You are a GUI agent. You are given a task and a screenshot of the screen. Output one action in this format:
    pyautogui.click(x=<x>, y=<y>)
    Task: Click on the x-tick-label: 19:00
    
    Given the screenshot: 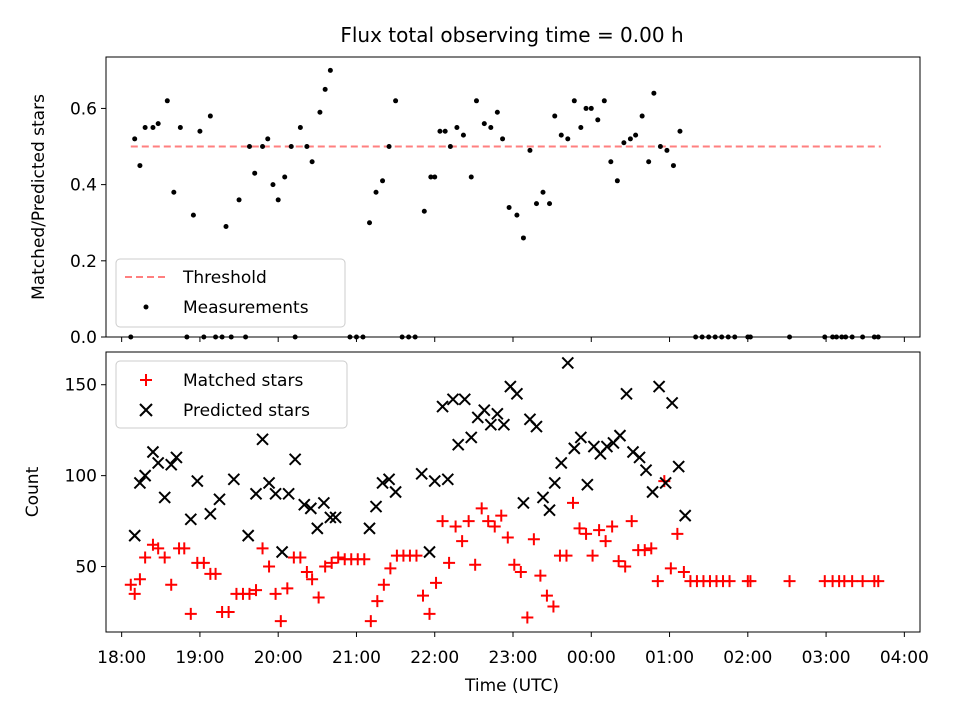 What is the action you would take?
    pyautogui.click(x=199, y=658)
    